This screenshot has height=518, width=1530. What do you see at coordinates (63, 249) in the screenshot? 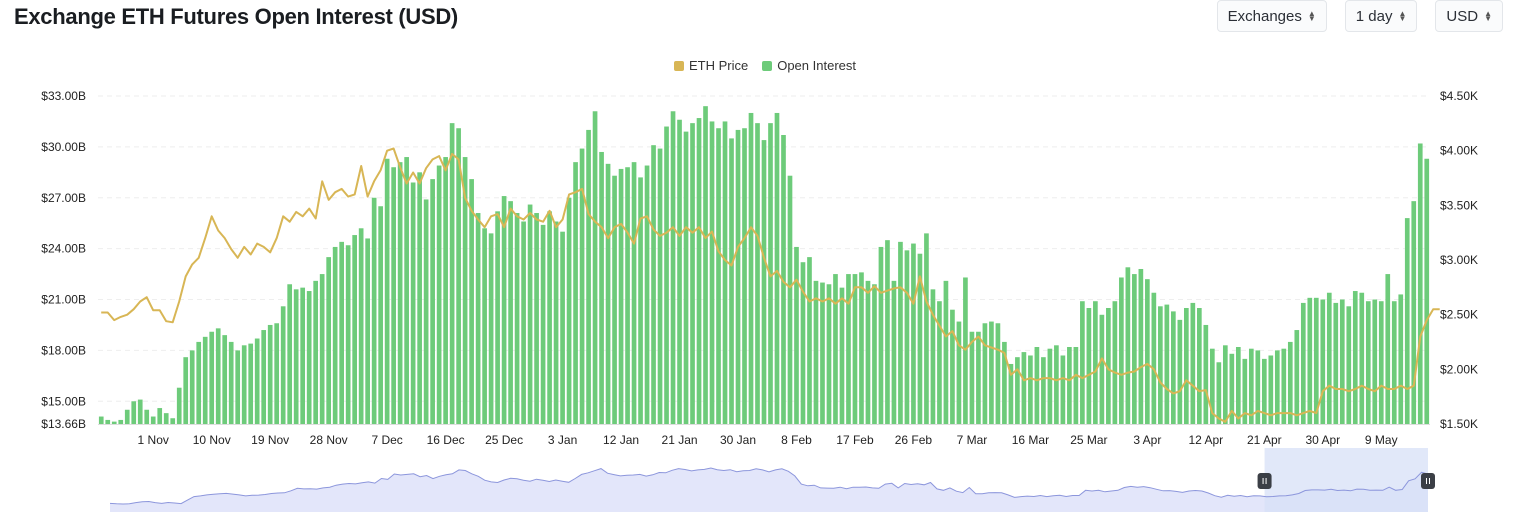
I see `y-left-tick-label: $24.00B` at bounding box center [63, 249].